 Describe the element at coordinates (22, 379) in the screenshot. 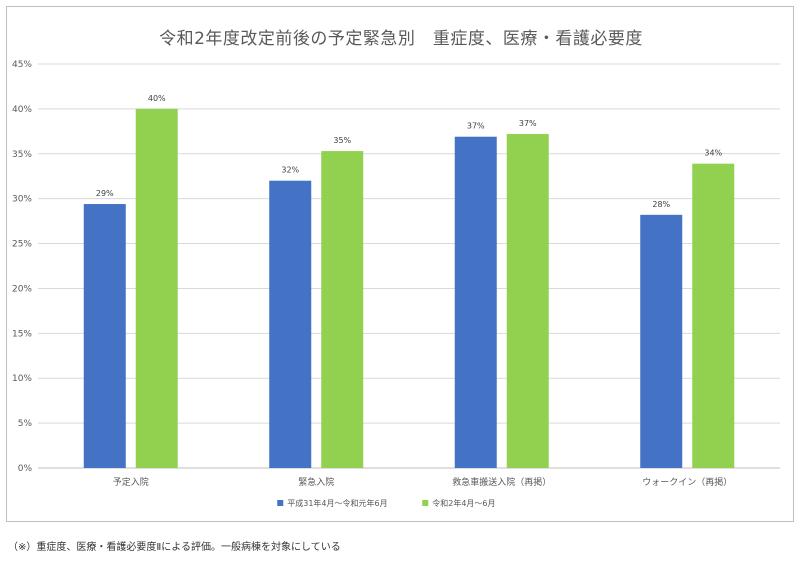

I see `y-tick-label: 10%` at that location.